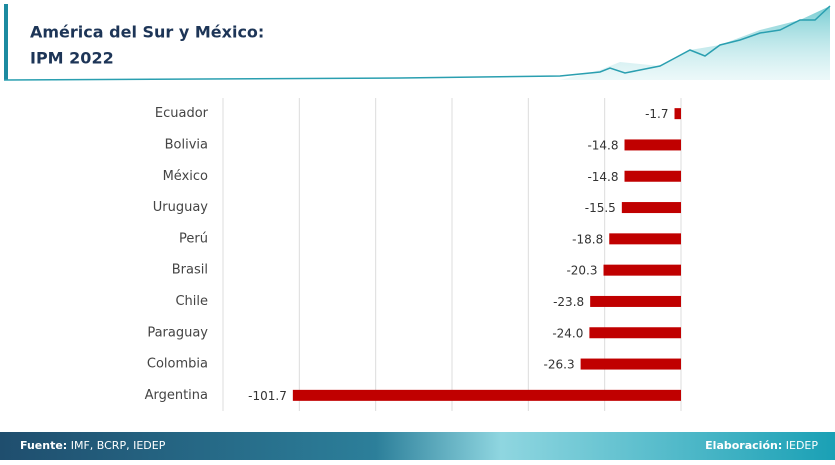  I want to click on value-label: -23.8, so click(568, 302).